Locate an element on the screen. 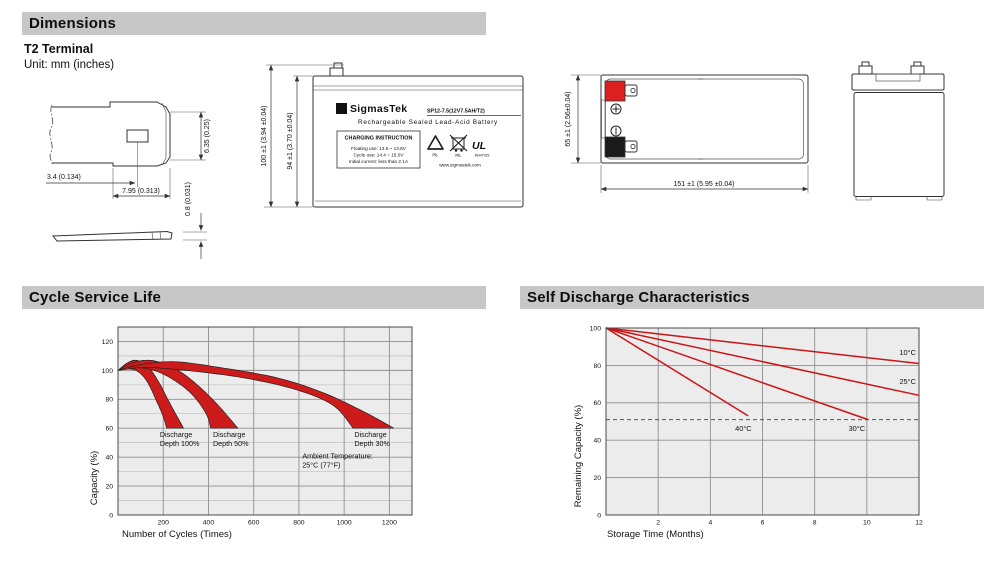 This screenshot has width=1000, height=565. terminal-side-profile is located at coordinates (112, 236).